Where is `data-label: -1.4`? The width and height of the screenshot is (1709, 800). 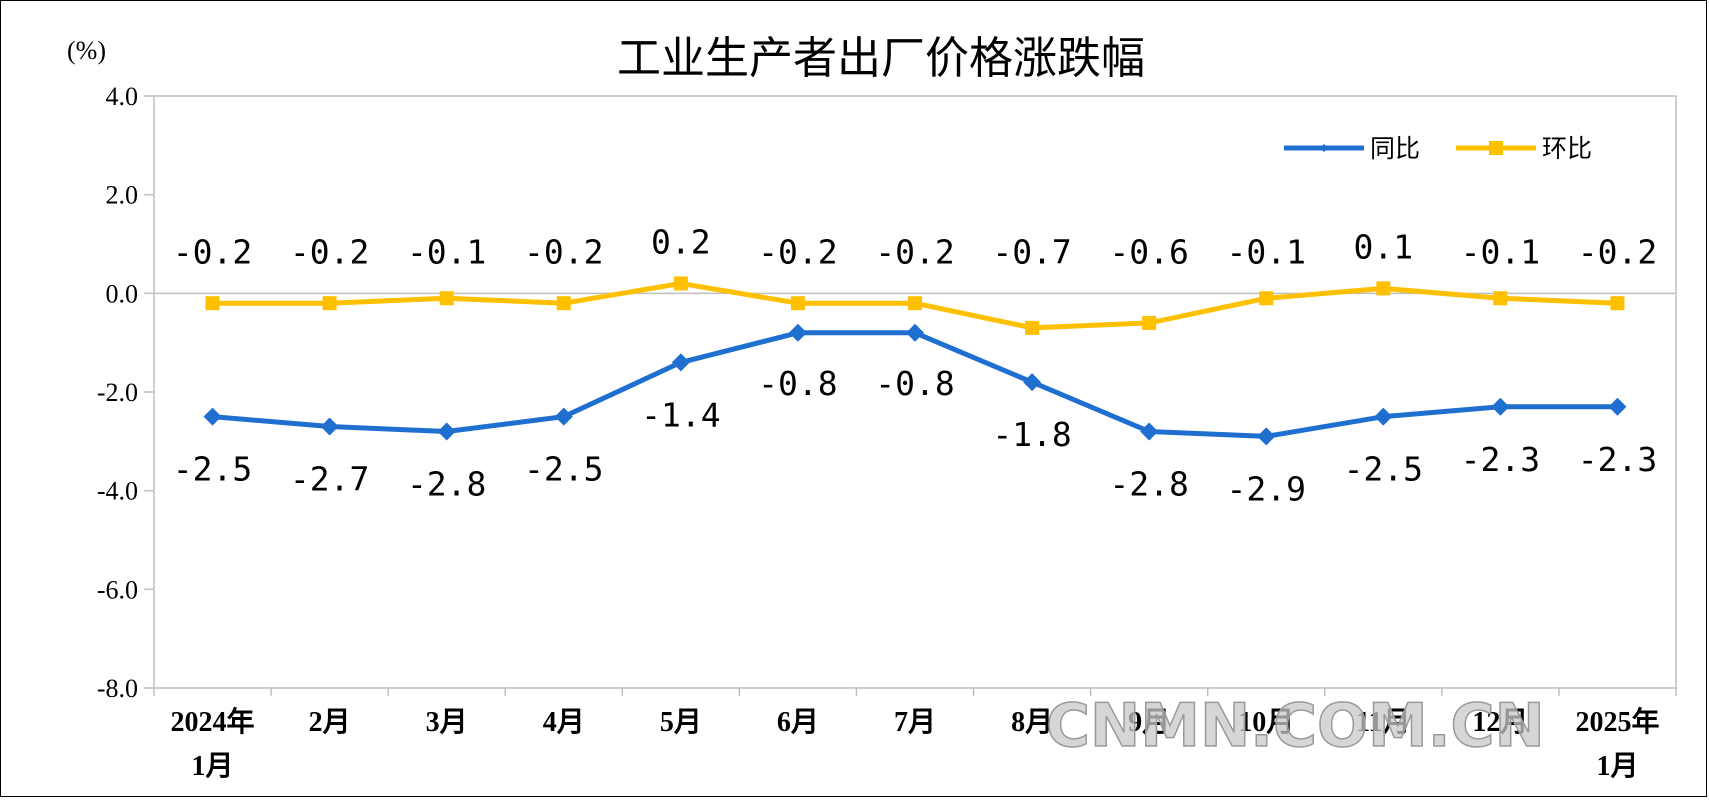
data-label: -1.4 is located at coordinates (680, 414).